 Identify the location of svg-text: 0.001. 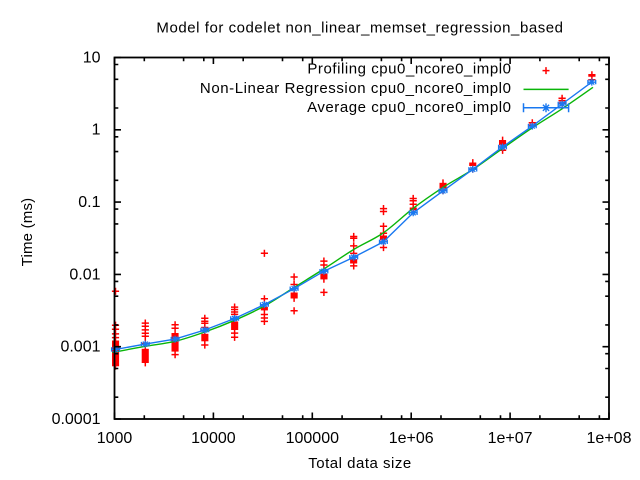
(80, 347).